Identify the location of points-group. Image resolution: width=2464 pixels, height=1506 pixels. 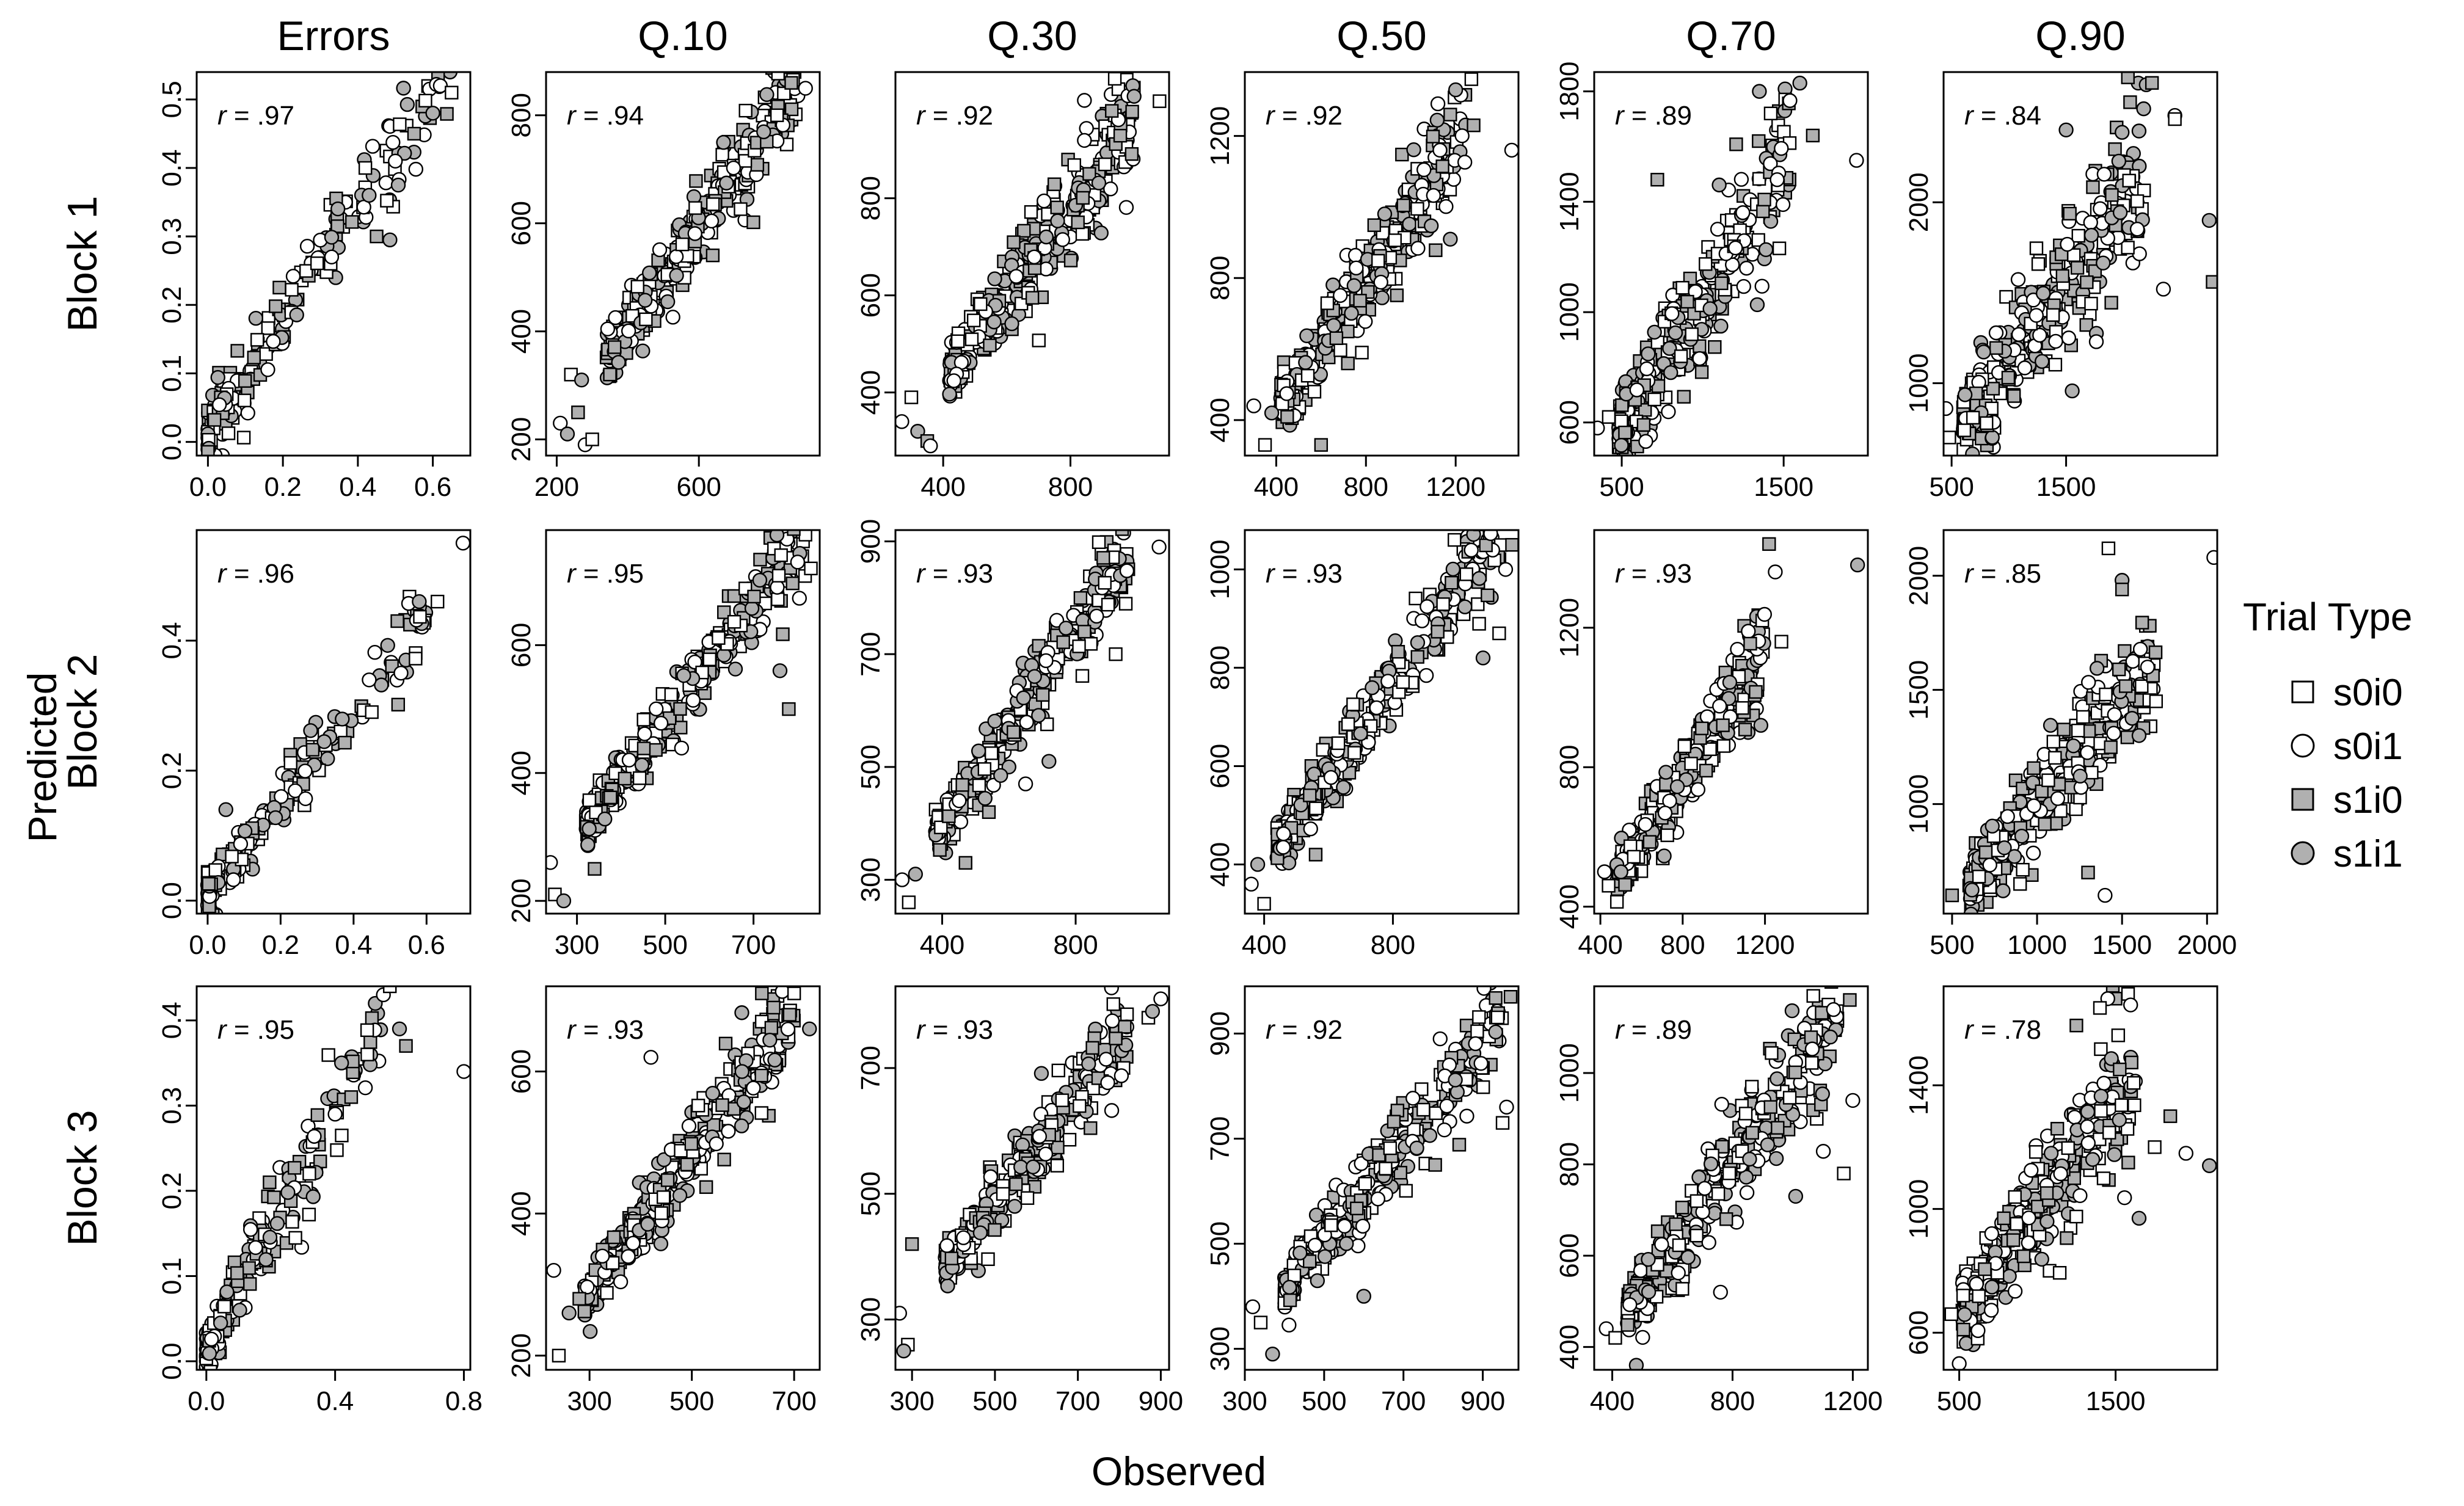
(2080, 264).